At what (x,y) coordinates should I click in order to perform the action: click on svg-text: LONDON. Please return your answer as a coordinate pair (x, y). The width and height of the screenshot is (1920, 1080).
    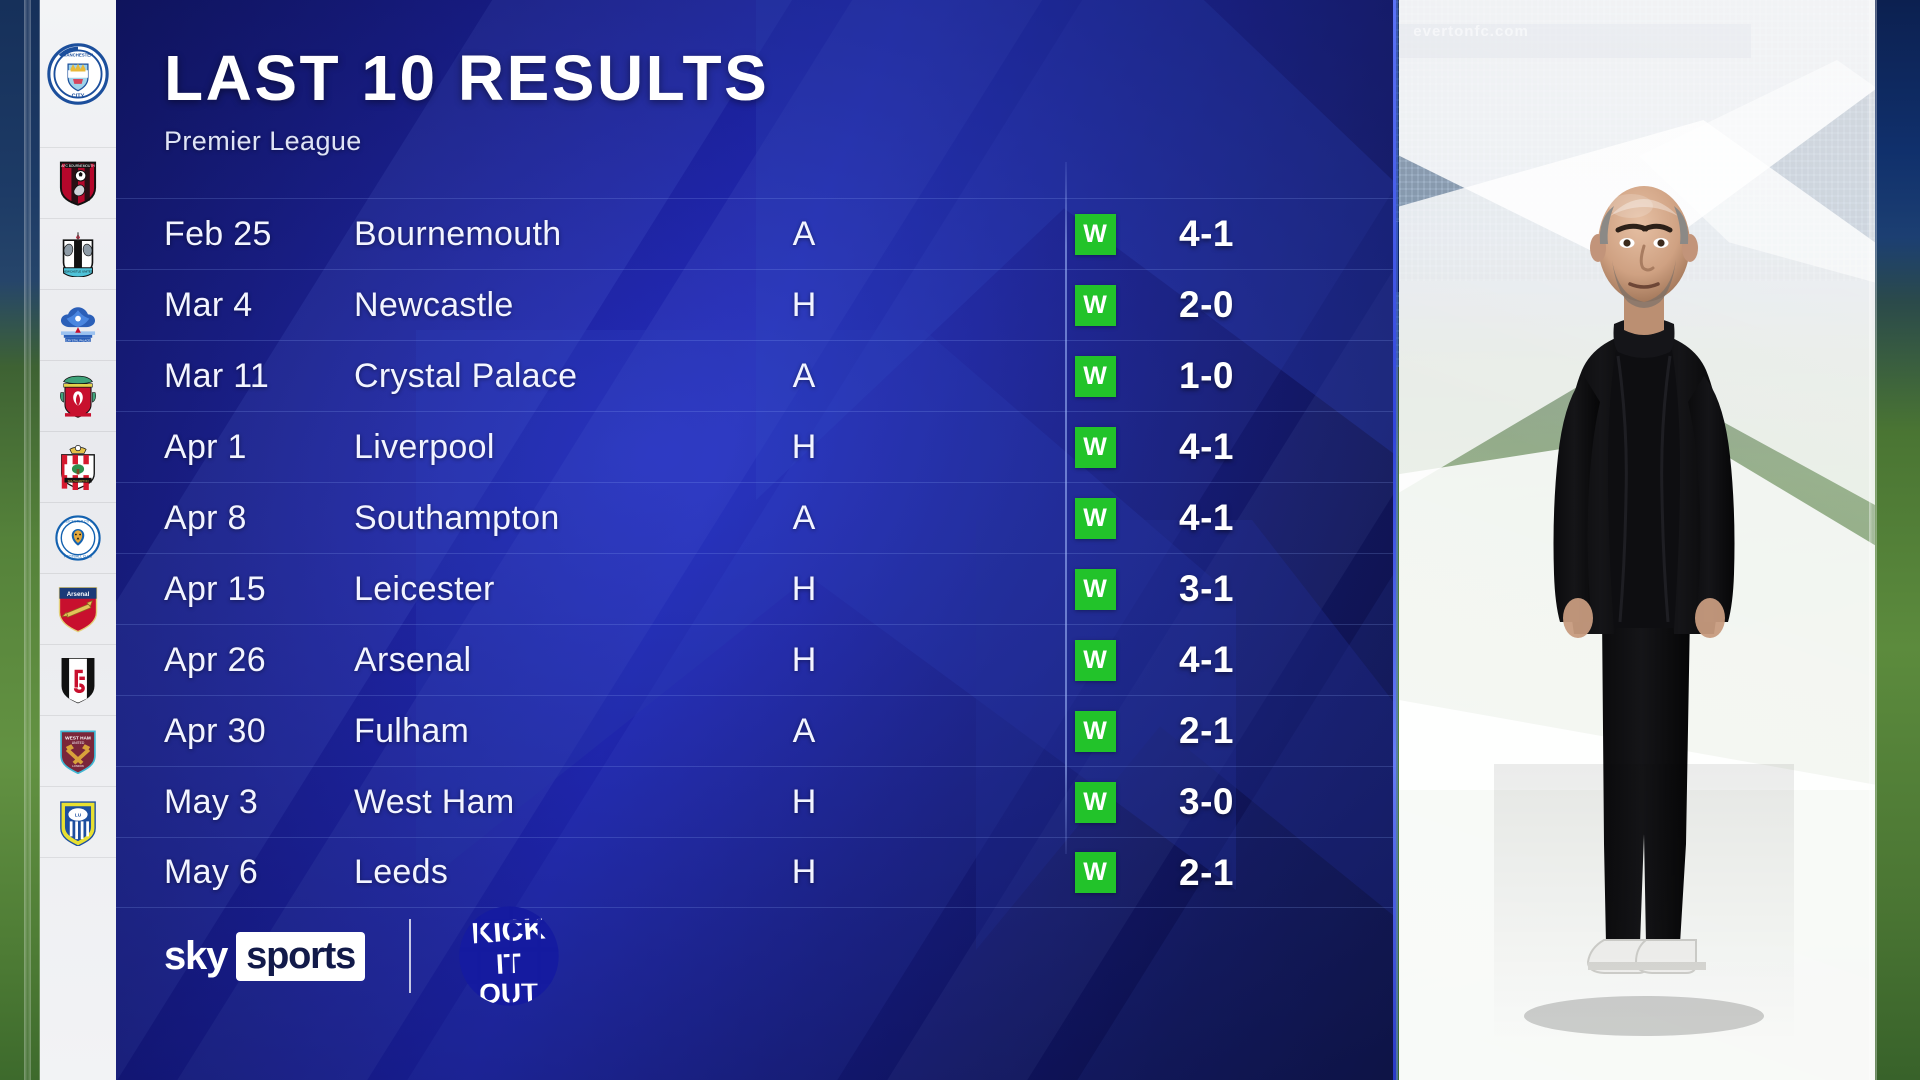
    Looking at the image, I should click on (78, 766).